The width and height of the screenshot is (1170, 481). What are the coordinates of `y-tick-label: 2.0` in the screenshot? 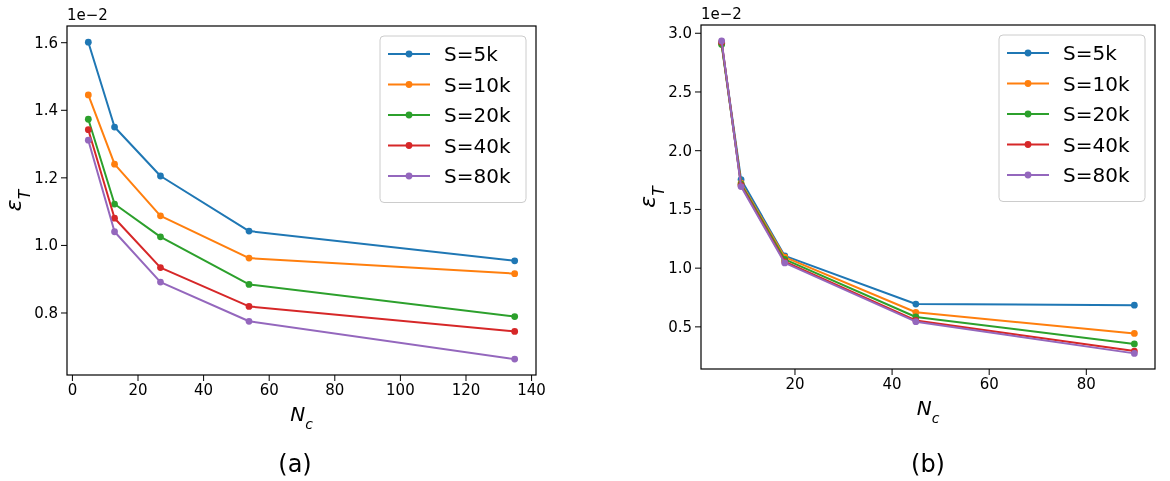 It's located at (680, 150).